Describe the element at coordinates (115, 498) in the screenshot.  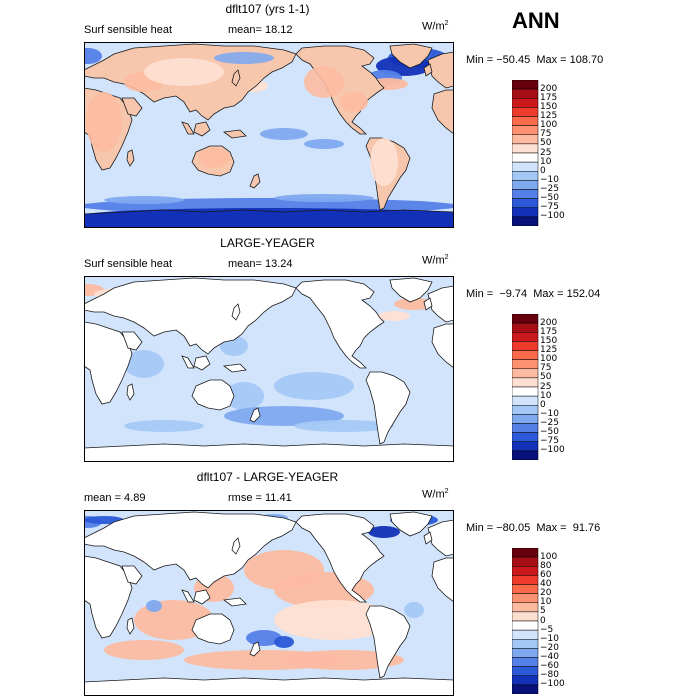
I see `mean-label: mean = 4.89` at that location.